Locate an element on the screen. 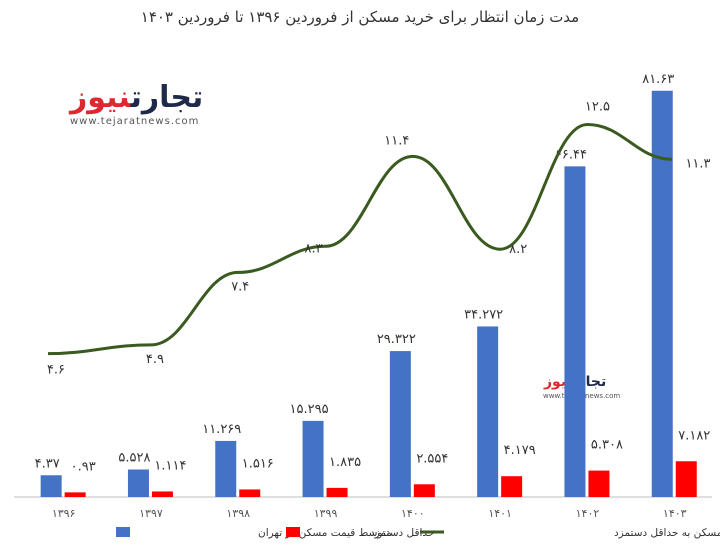 Image resolution: width=720 pixels, height=548 pixels. data-label-ratio: ۴.۶ is located at coordinates (56, 370).